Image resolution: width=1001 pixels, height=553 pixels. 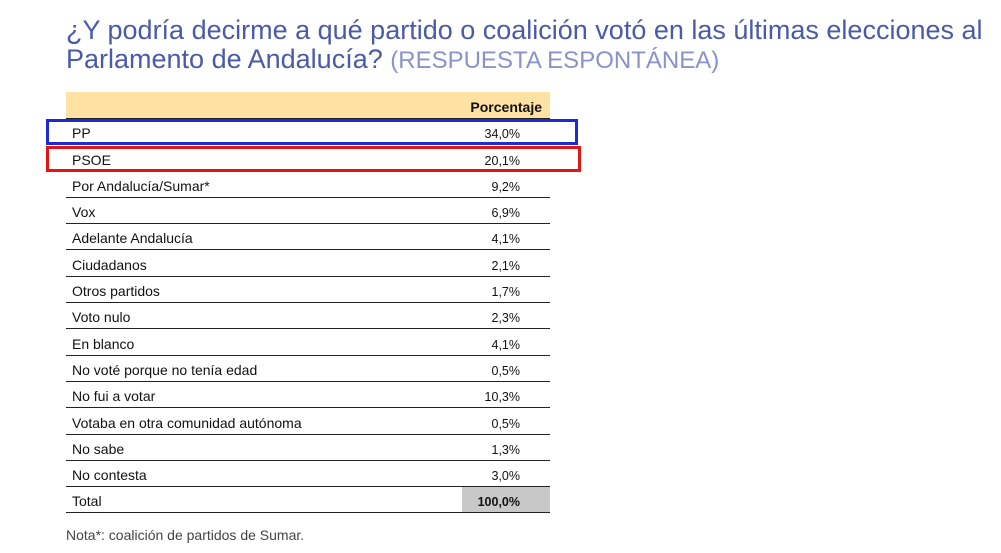 What do you see at coordinates (109, 264) in the screenshot?
I see `row-label: Ciudadanos` at bounding box center [109, 264].